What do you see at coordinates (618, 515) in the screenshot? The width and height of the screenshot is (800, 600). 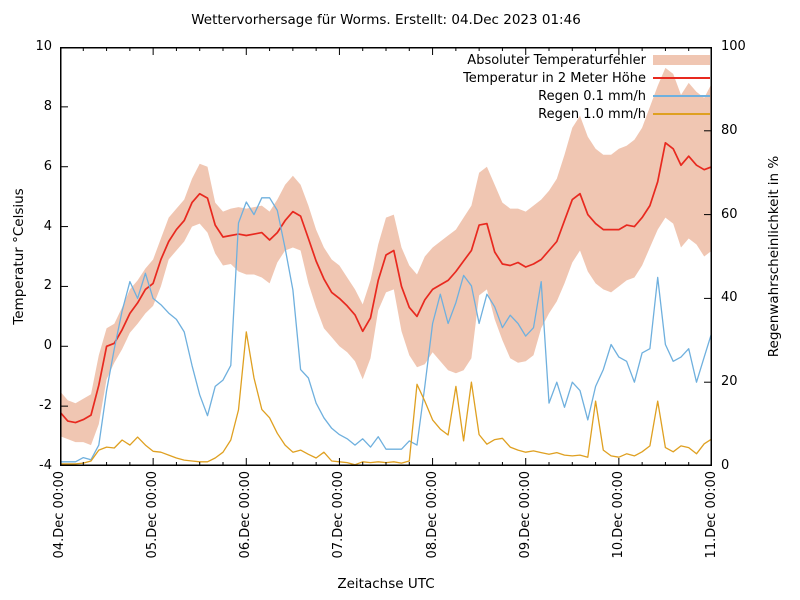 I see `x-tick-label: 10.Dec 00:00` at bounding box center [618, 515].